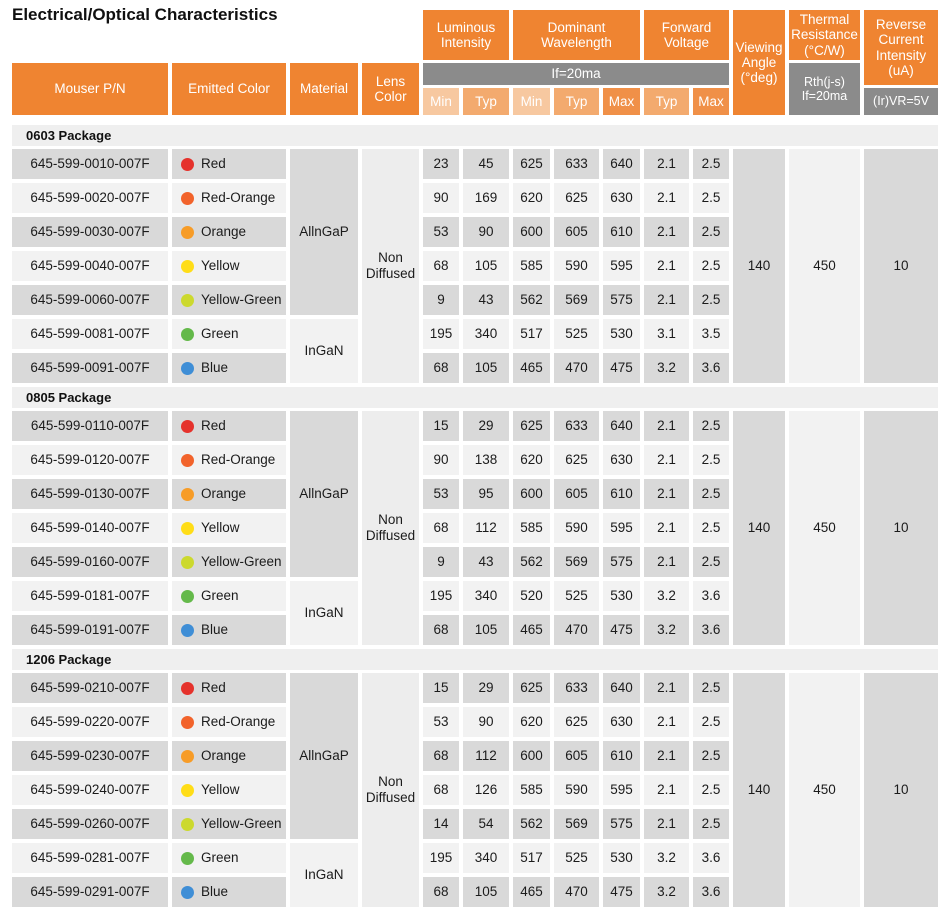 This screenshot has height=910, width=948. I want to click on part-number-cell: 645-599-0091-007F, so click(90, 368).